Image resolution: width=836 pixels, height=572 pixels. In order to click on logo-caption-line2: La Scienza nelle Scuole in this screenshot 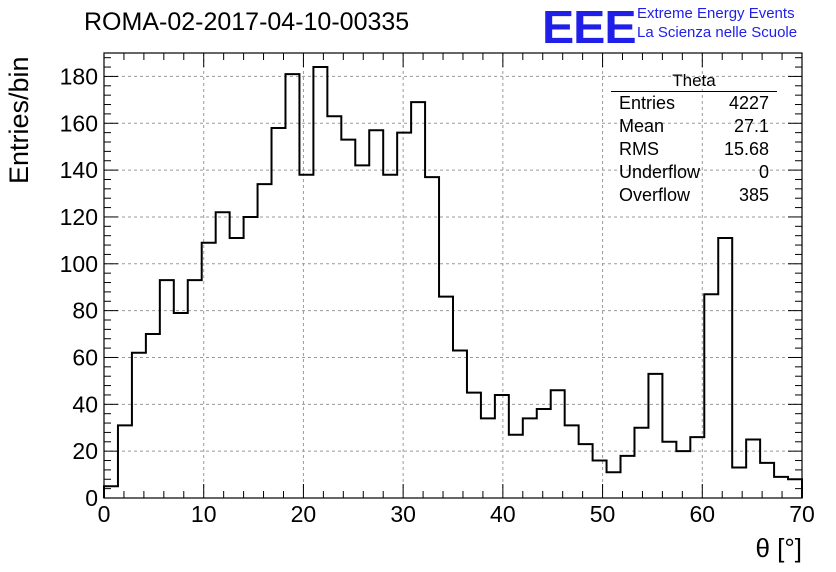, I will do `click(717, 32)`.